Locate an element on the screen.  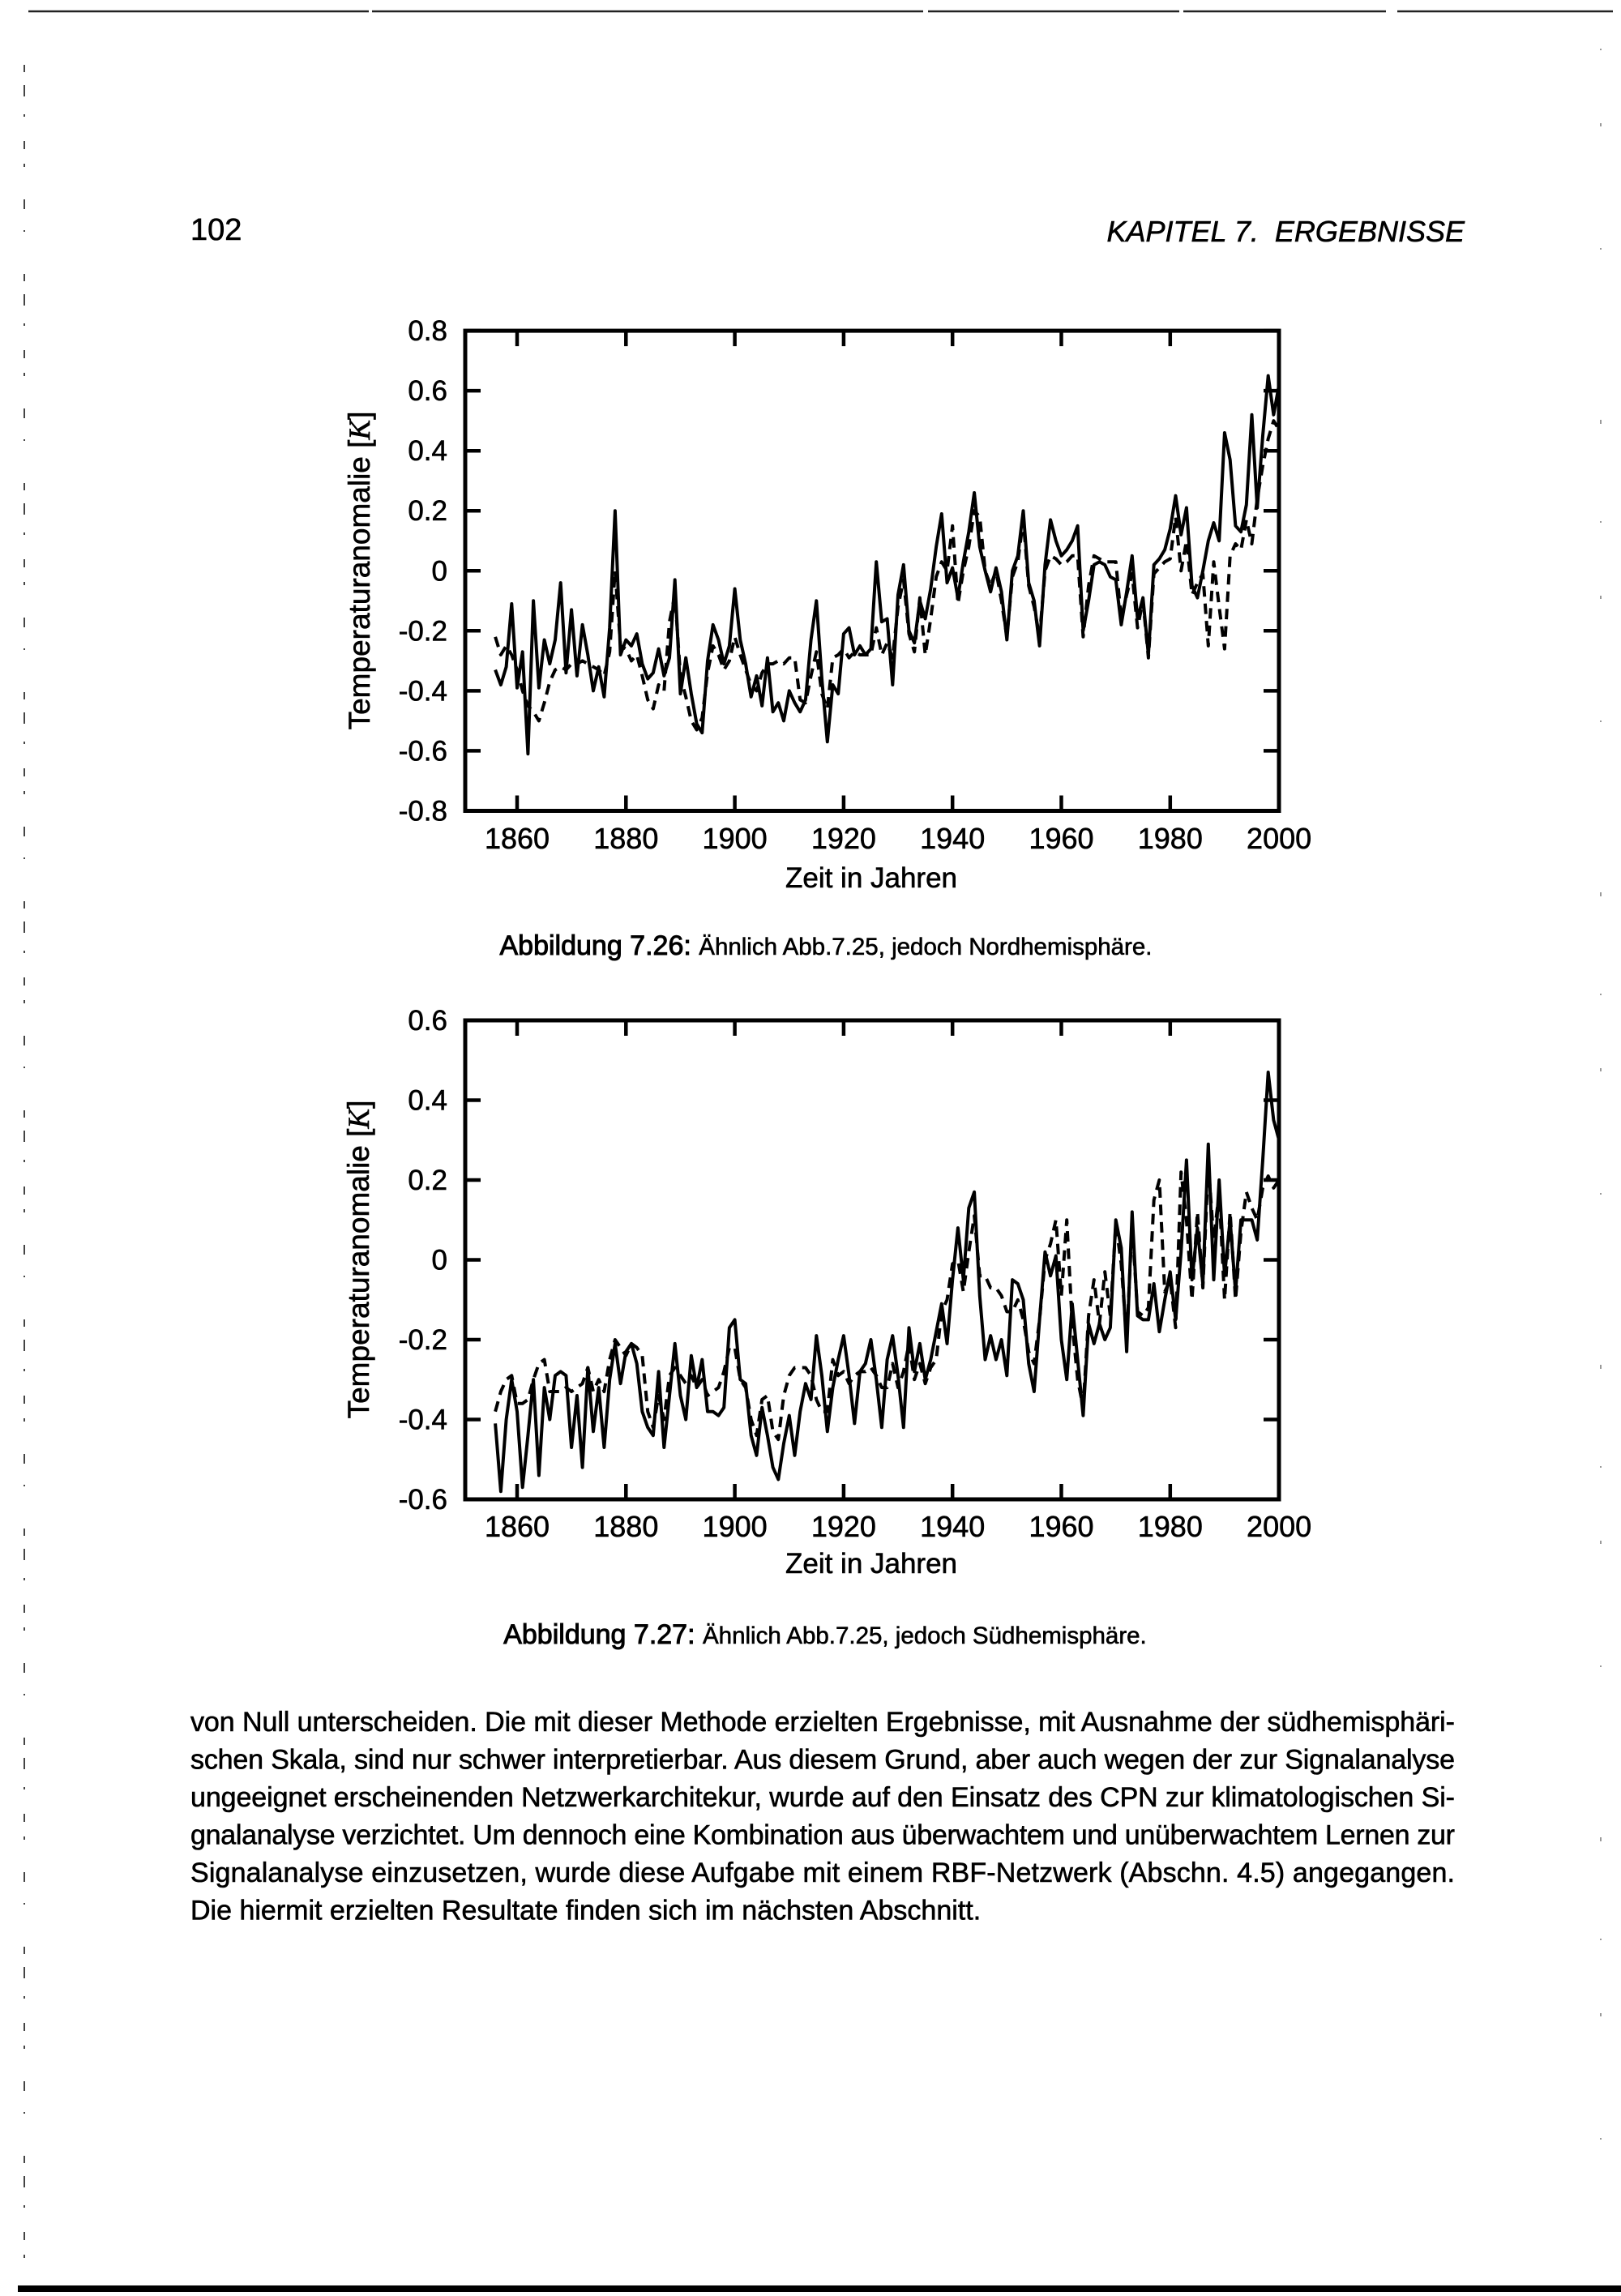
svg-text: -0.8 is located at coordinates (423, 811).